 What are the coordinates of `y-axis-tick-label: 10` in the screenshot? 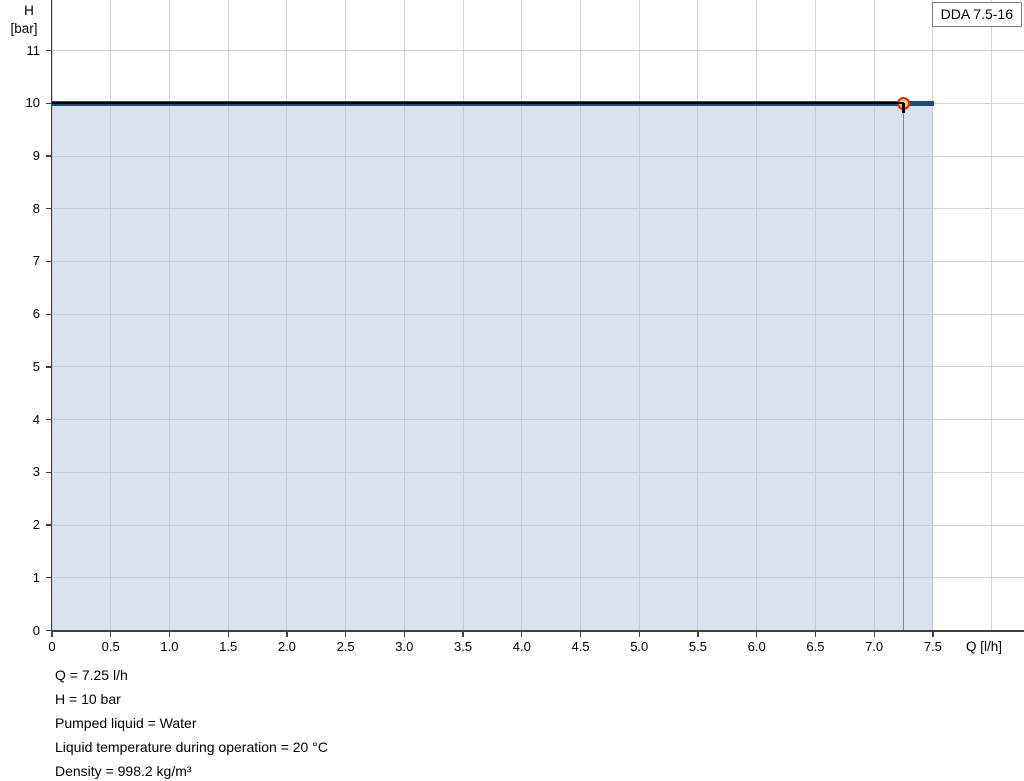 It's located at (32, 103).